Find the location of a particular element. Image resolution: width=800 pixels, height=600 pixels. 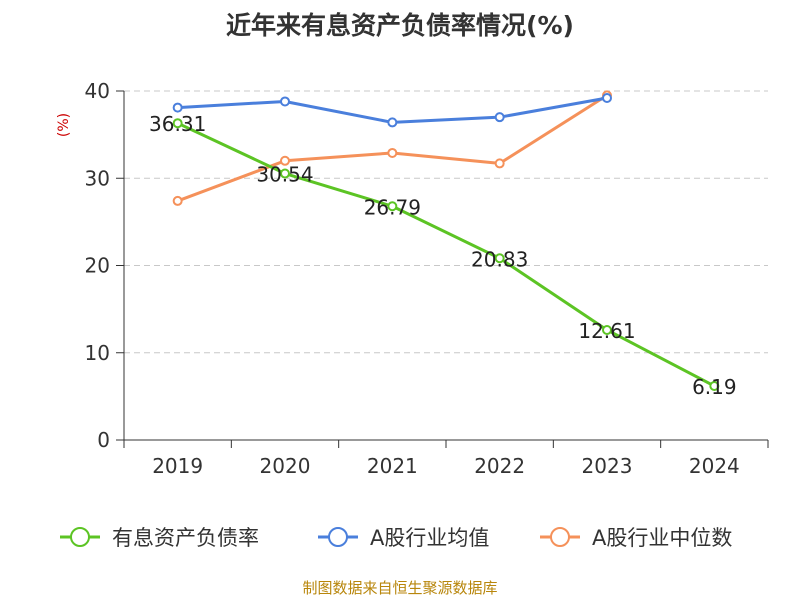

x-tick-label: 2023 is located at coordinates (607, 466).